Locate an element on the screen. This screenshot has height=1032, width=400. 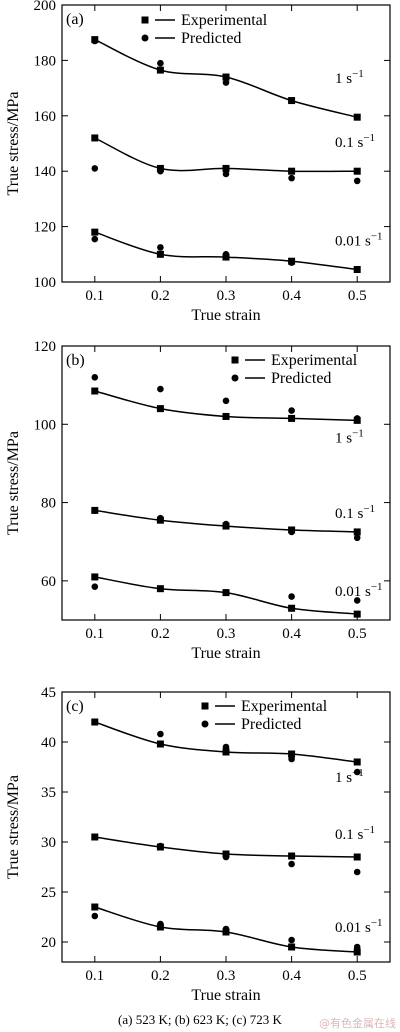
y-tick-label: 20 is located at coordinates (48, 943).